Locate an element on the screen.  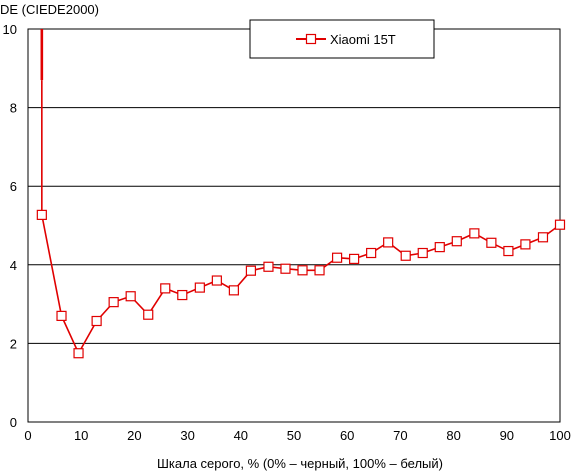
legend: Xiaomi 15T is located at coordinates (342, 39).